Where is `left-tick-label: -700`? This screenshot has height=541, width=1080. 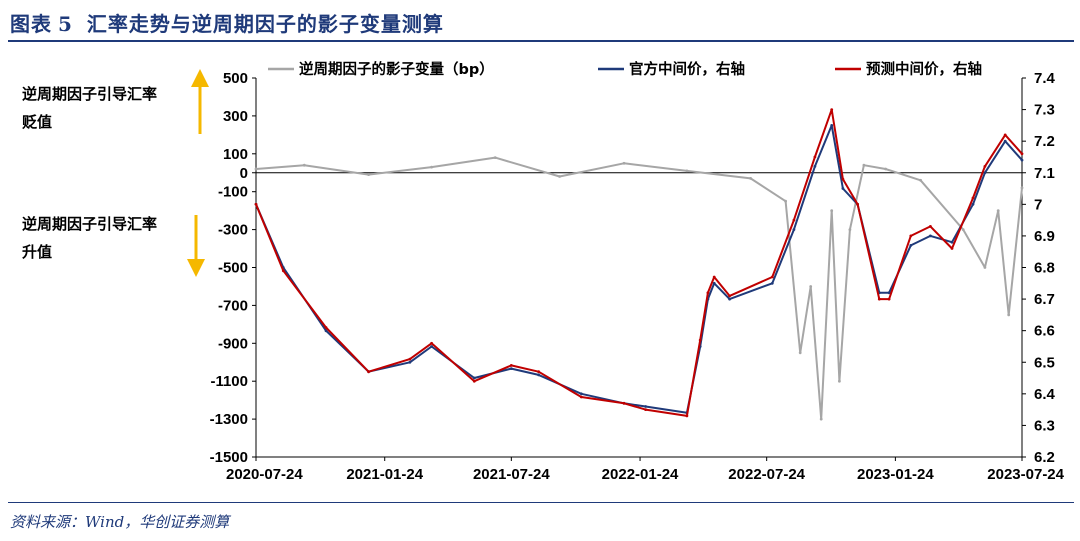 left-tick-label: -700 is located at coordinates (233, 305).